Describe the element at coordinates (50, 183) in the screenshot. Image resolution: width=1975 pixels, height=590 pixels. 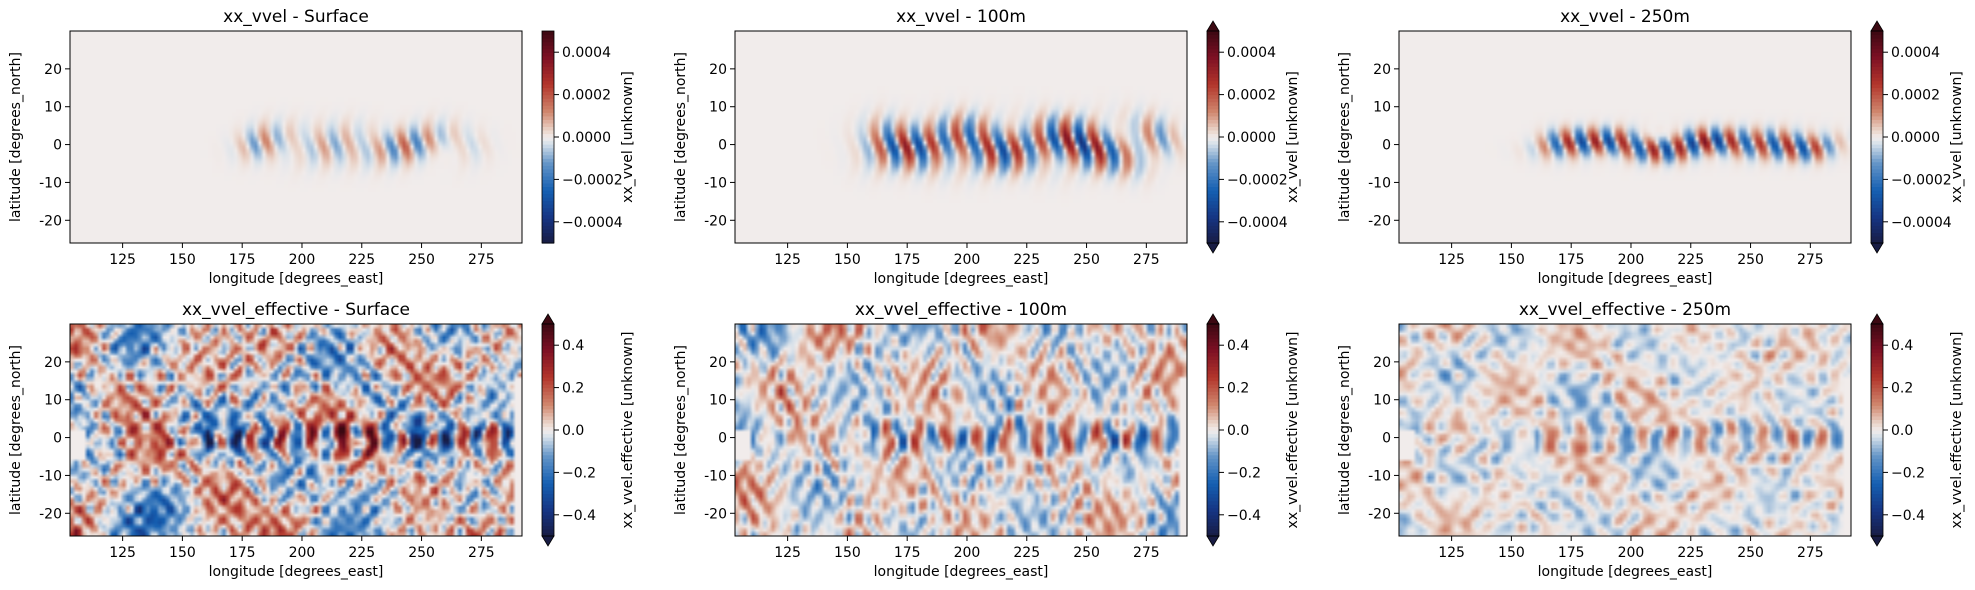
I see `y-tick-label: -10` at that location.